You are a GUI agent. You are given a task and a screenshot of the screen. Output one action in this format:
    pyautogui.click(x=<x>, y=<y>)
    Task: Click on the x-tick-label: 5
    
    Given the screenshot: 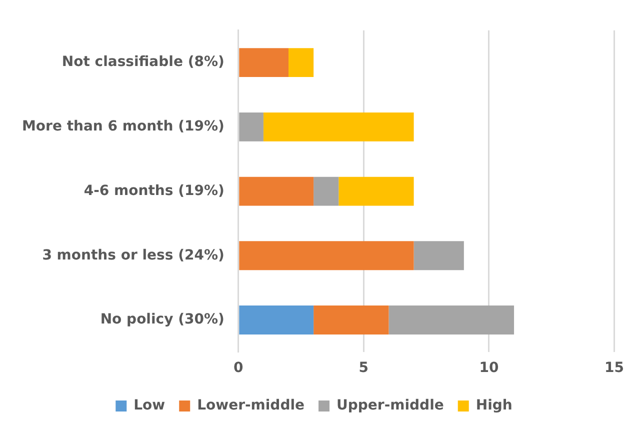 What is the action you would take?
    pyautogui.click(x=363, y=368)
    